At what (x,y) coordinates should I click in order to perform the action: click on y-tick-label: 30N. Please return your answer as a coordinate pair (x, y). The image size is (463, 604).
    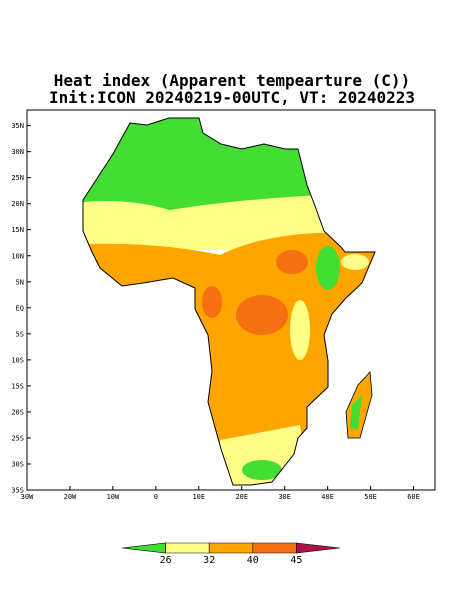
    Looking at the image, I should click on (17, 152).